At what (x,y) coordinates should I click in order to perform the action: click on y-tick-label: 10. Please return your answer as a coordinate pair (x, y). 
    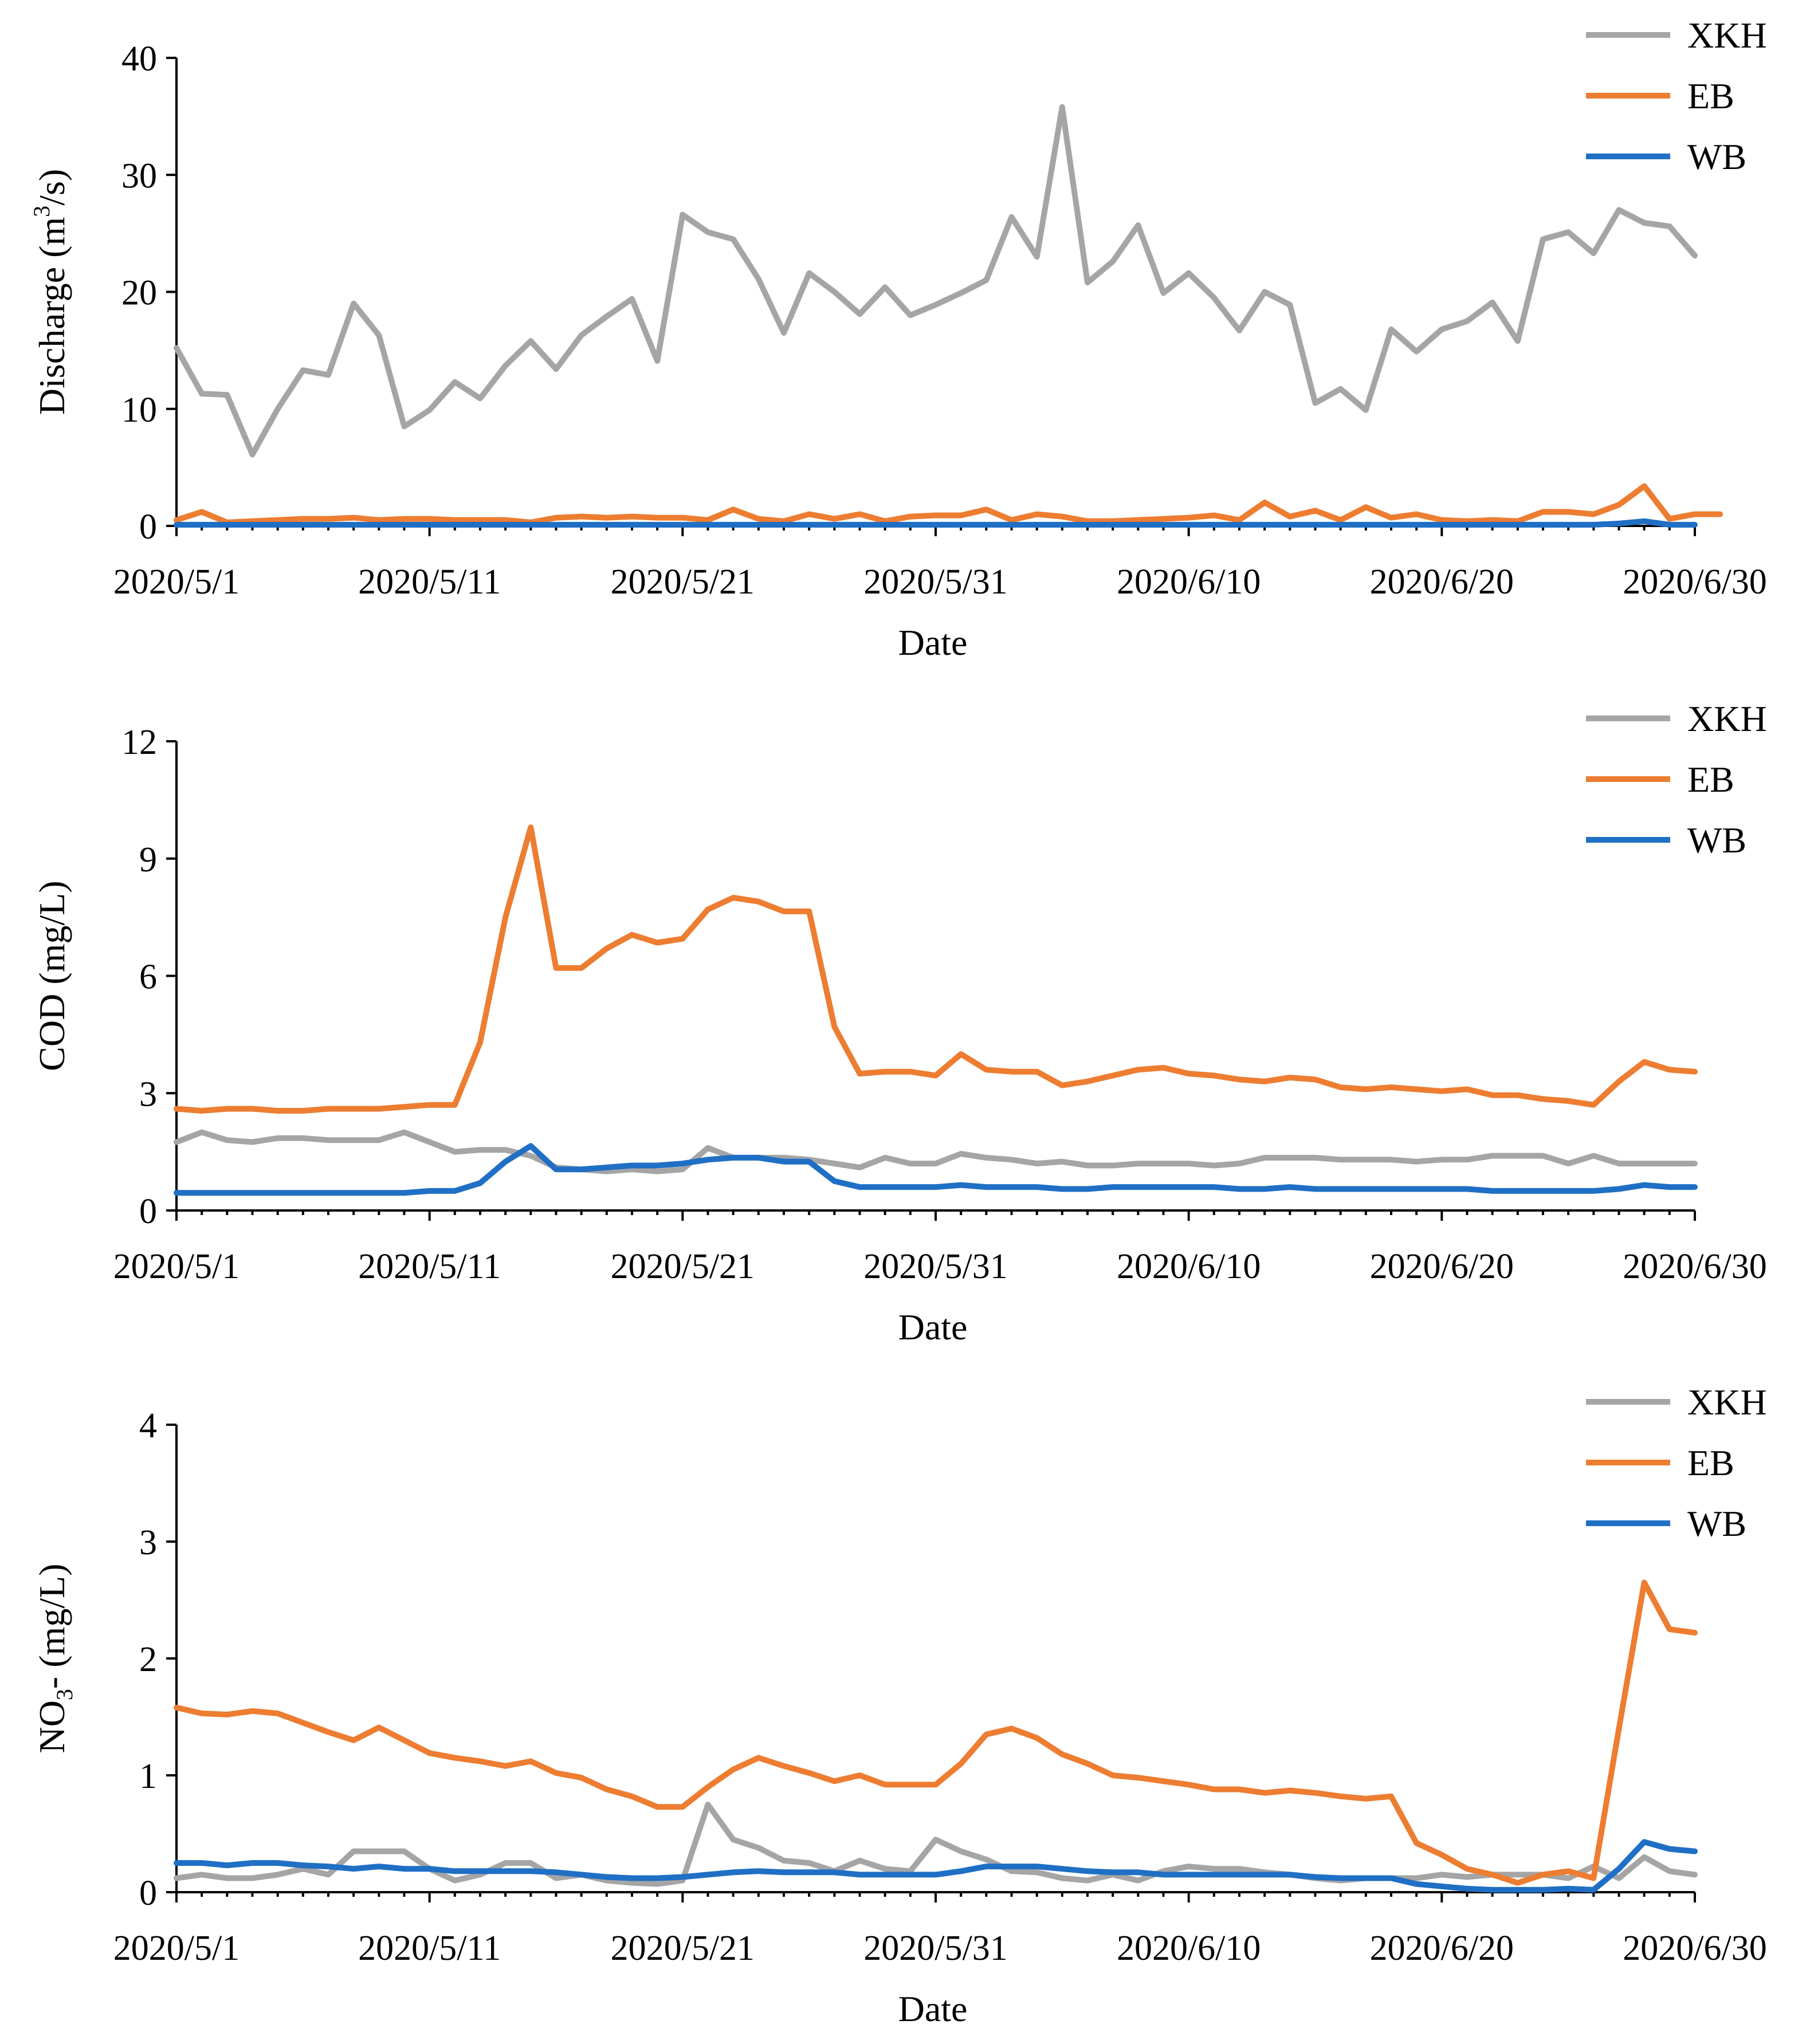
    Looking at the image, I should click on (139, 410).